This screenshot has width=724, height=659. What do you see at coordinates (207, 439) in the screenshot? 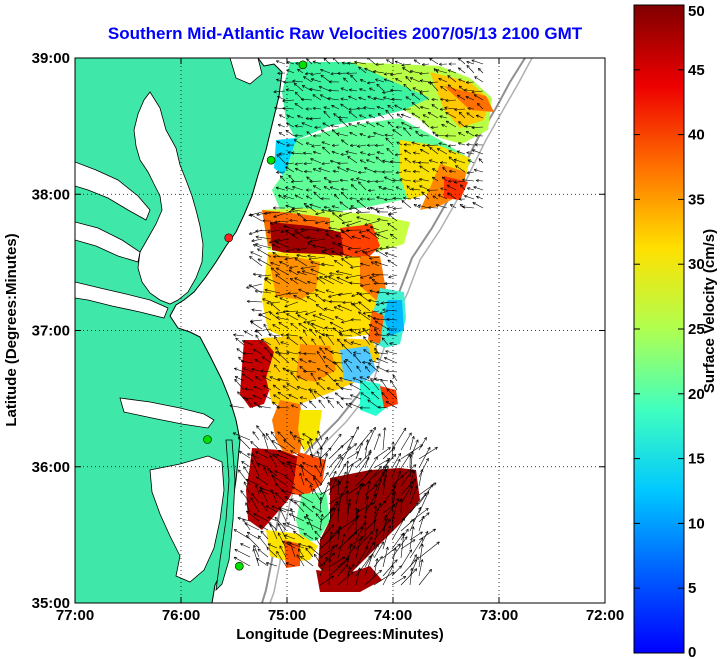
I see `radar-station-marker` at bounding box center [207, 439].